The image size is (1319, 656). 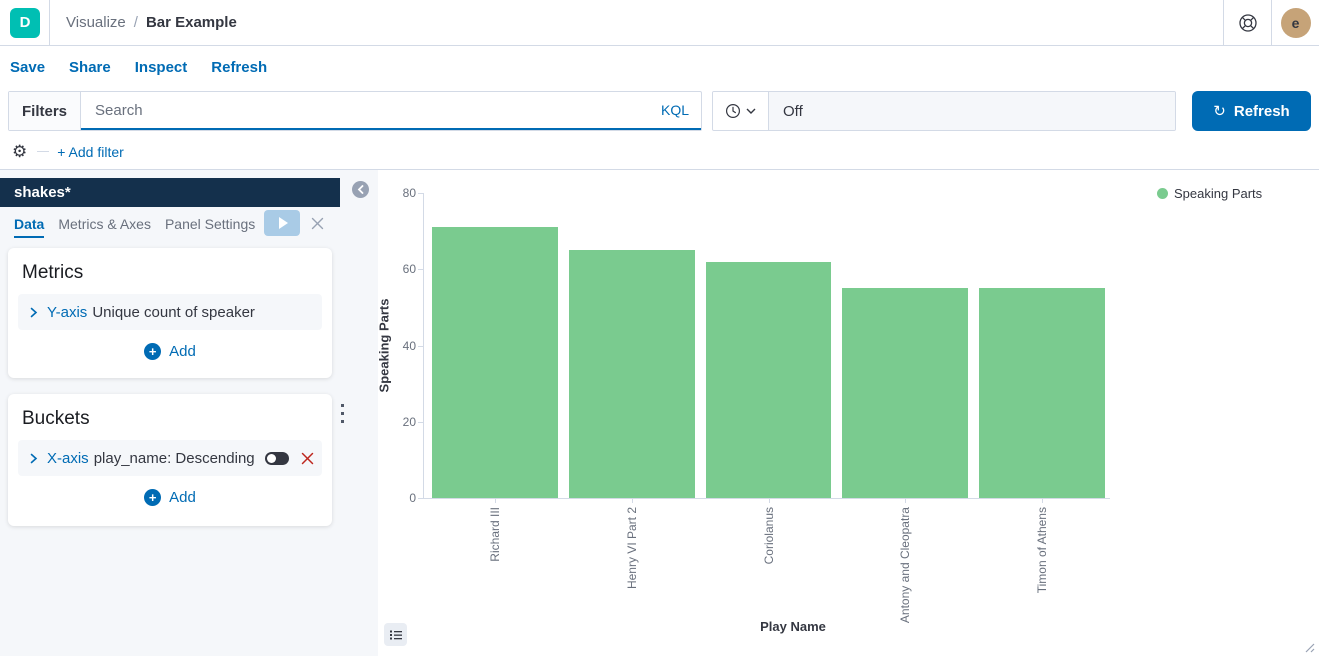 I want to click on bar-Antony and Cleopatra, so click(x=905, y=393).